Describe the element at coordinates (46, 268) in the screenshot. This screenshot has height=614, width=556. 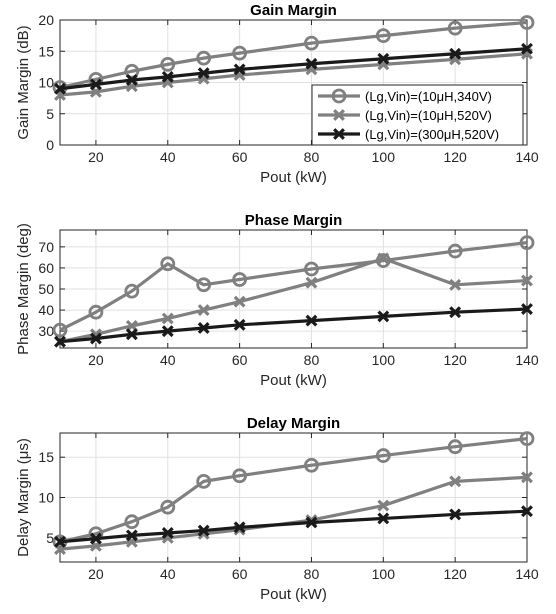
I see `y-tick-label: 60` at that location.